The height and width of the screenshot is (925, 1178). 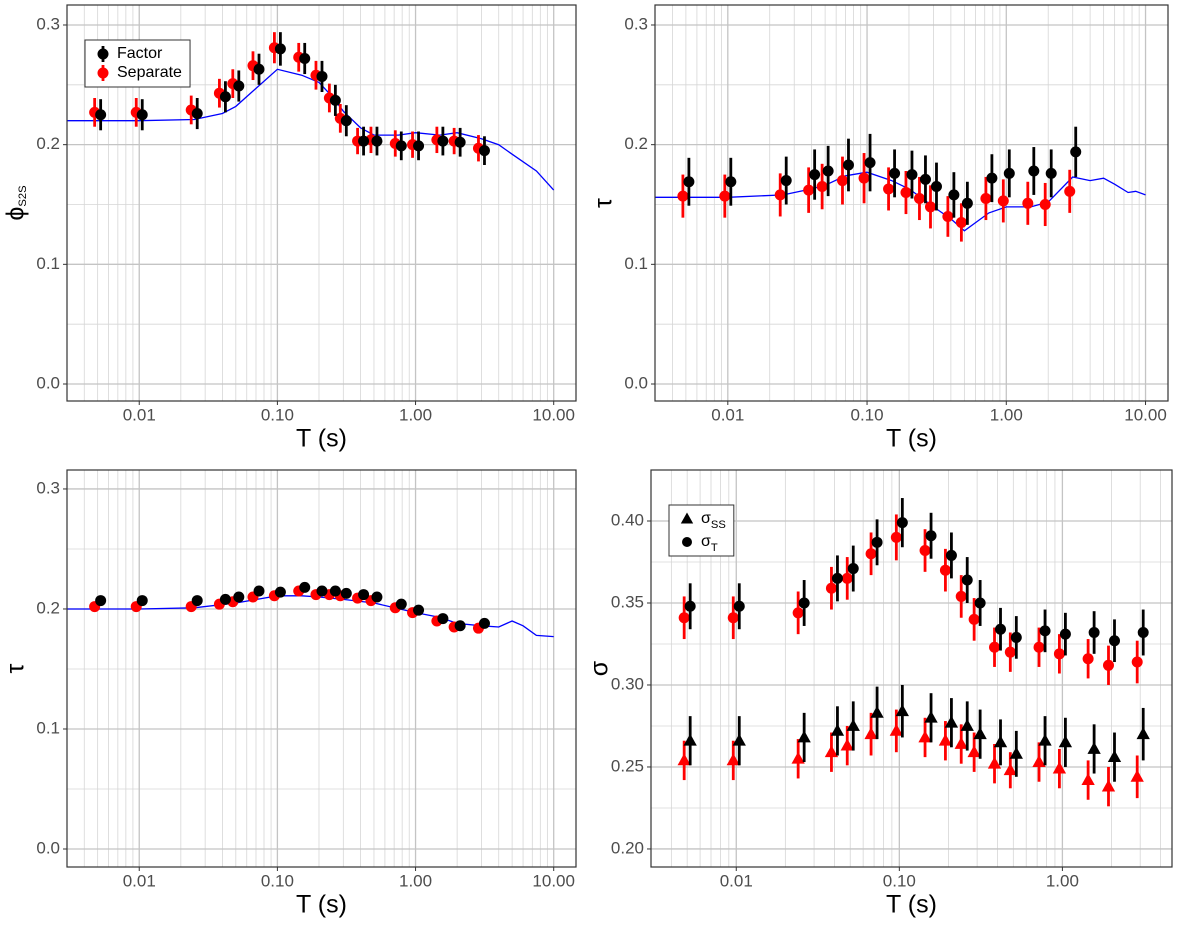 I want to click on y-axis-title: σ, so click(x=600, y=668).